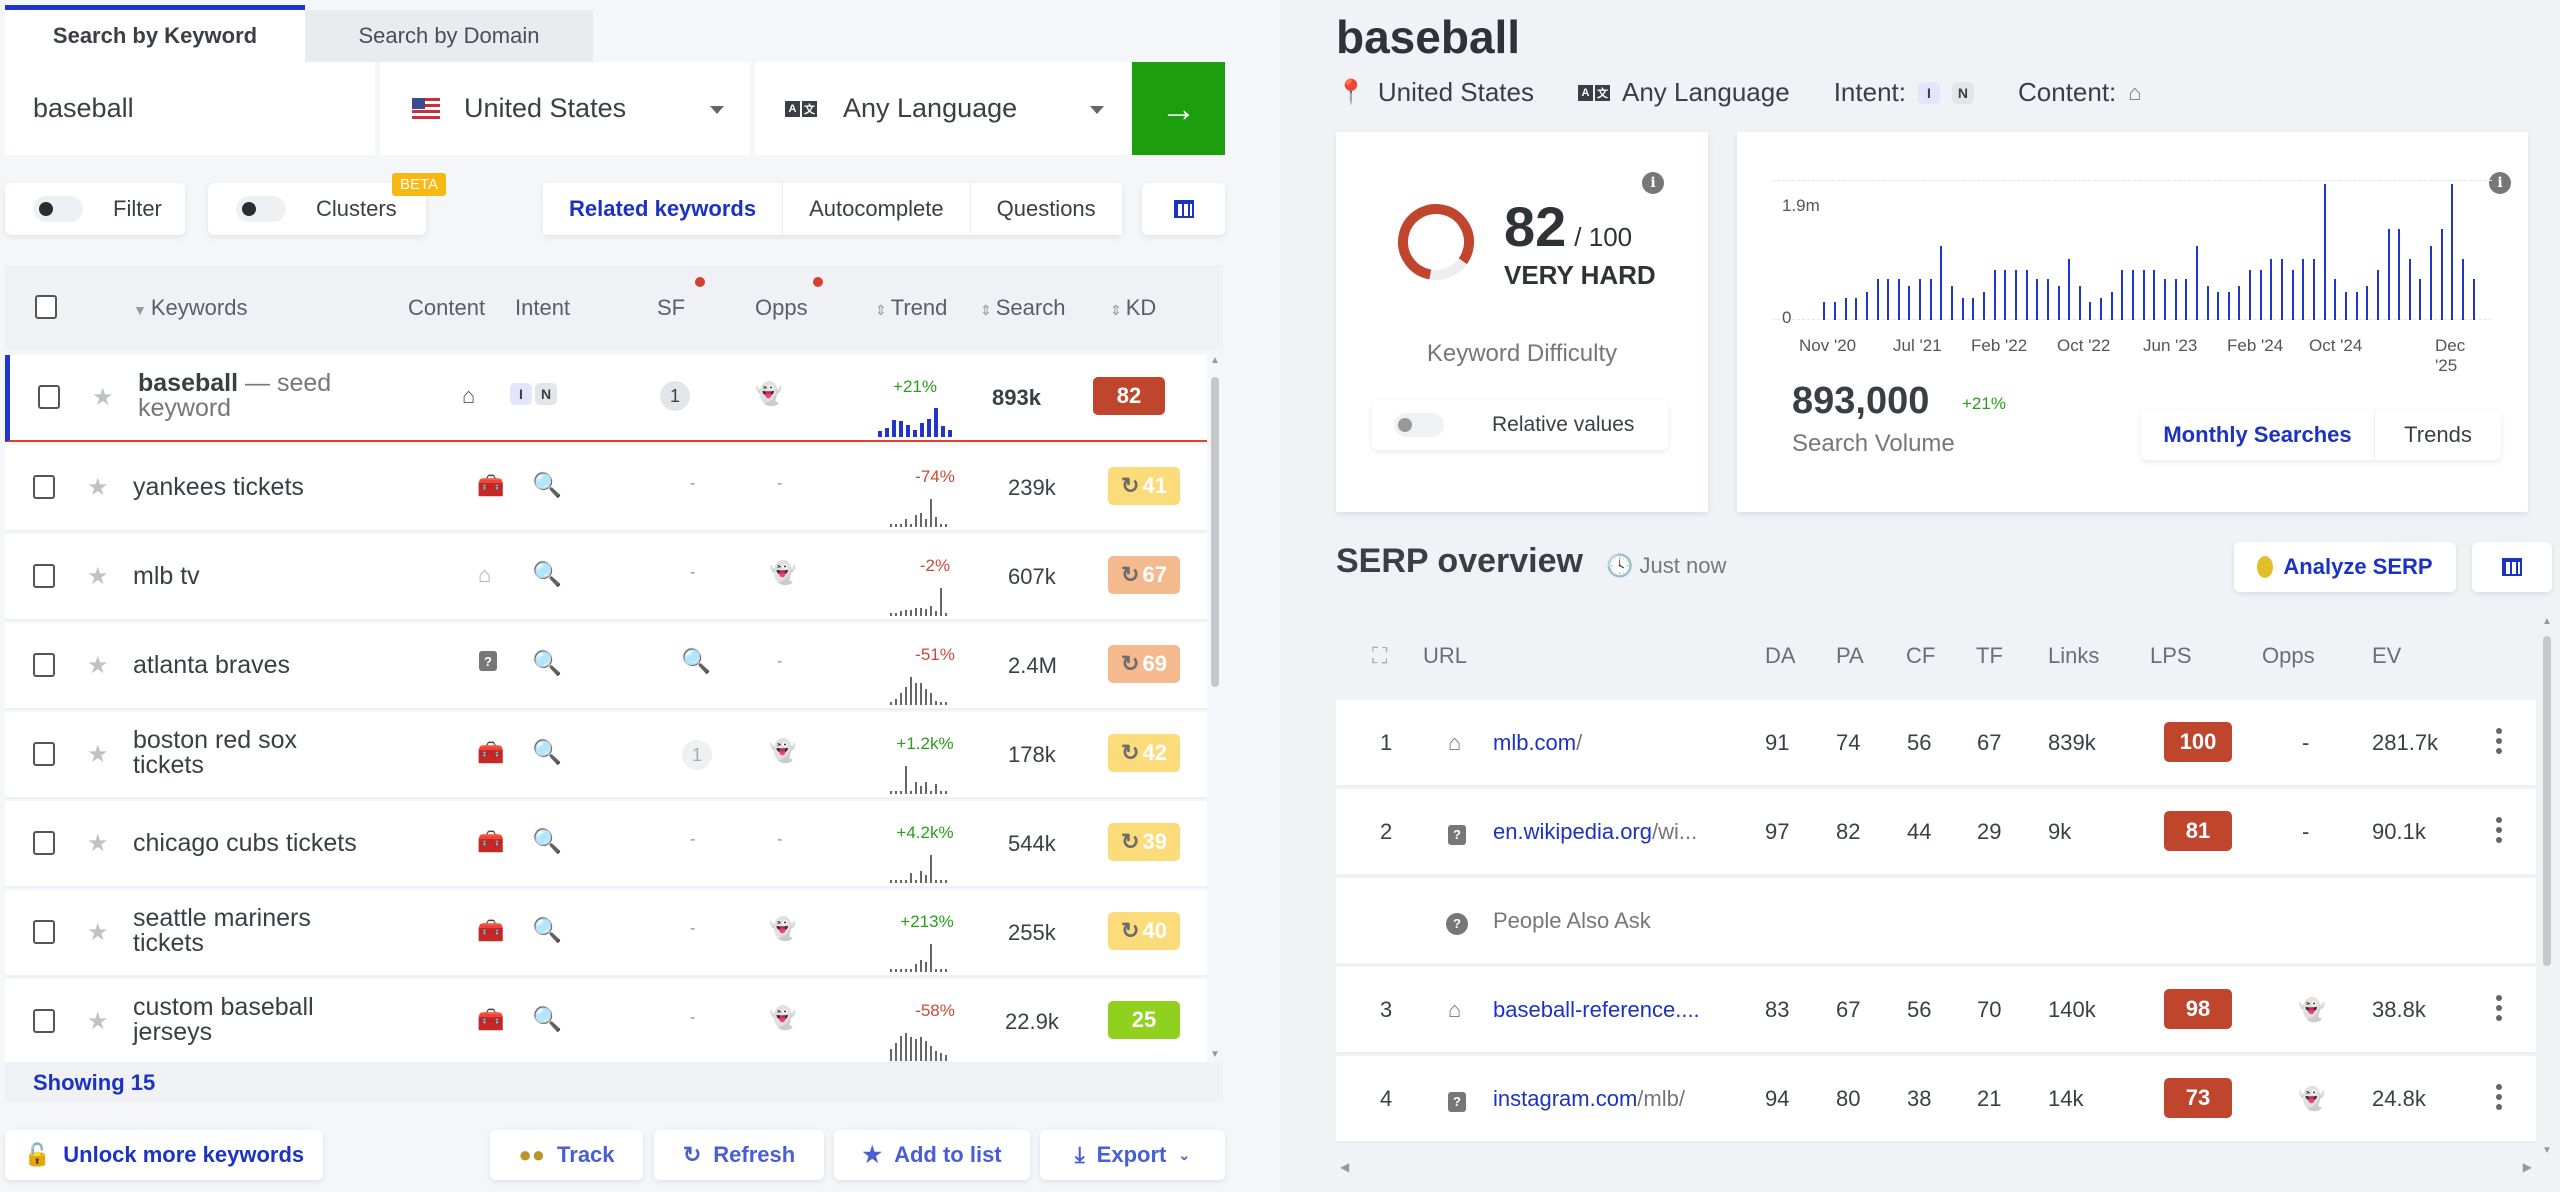 This screenshot has height=1192, width=2560. Describe the element at coordinates (1215, 707) in the screenshot. I see `table-scrollbar: ▲ ▼` at that location.